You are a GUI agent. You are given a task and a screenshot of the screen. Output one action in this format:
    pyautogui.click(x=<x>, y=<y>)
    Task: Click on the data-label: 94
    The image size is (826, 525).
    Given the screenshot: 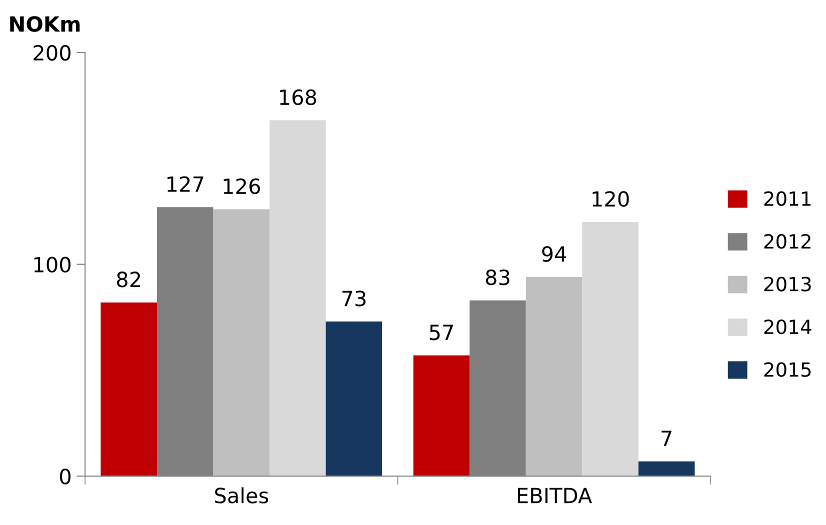 What is the action you would take?
    pyautogui.click(x=554, y=254)
    